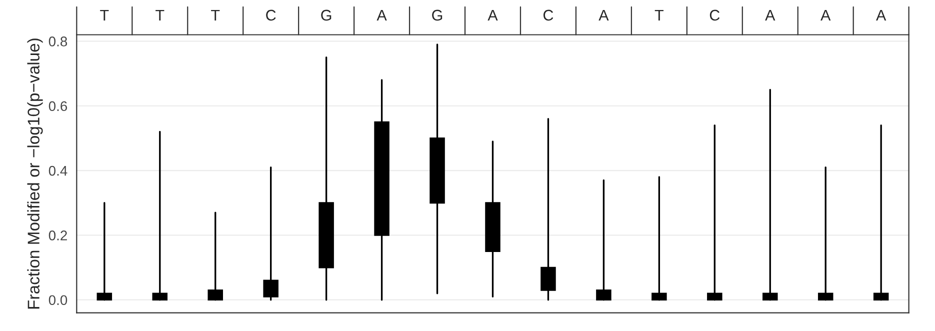 The width and height of the screenshot is (935, 331). Describe the element at coordinates (58, 300) in the screenshot. I see `y-tick-label: 0.0` at that location.